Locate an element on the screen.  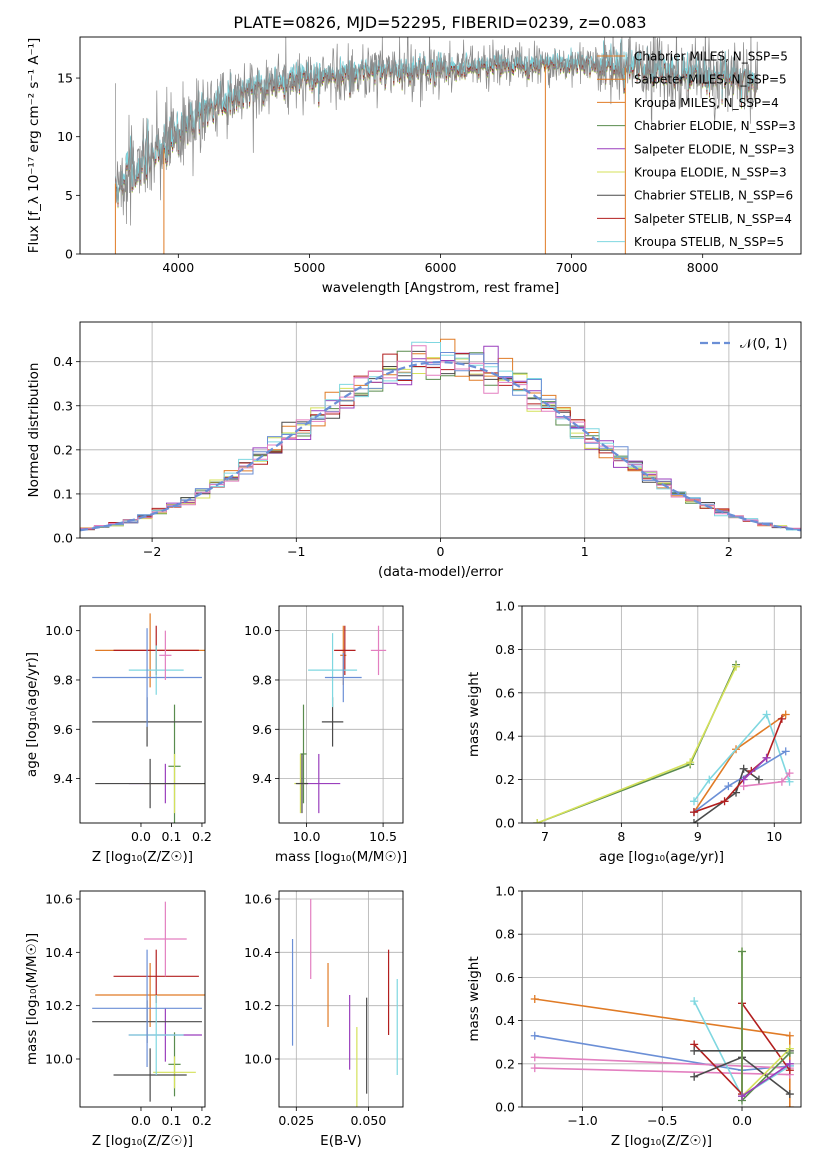
y-tick-label: 10.4 is located at coordinates (59, 952).